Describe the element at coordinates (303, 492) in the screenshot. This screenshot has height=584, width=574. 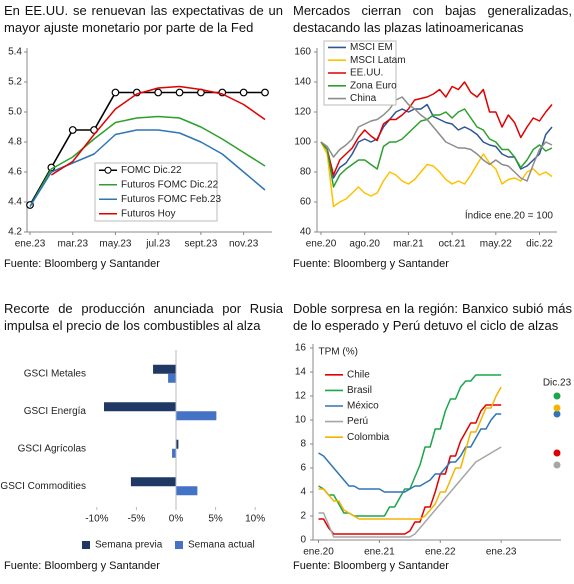
I see `y-tick-label: 4` at that location.